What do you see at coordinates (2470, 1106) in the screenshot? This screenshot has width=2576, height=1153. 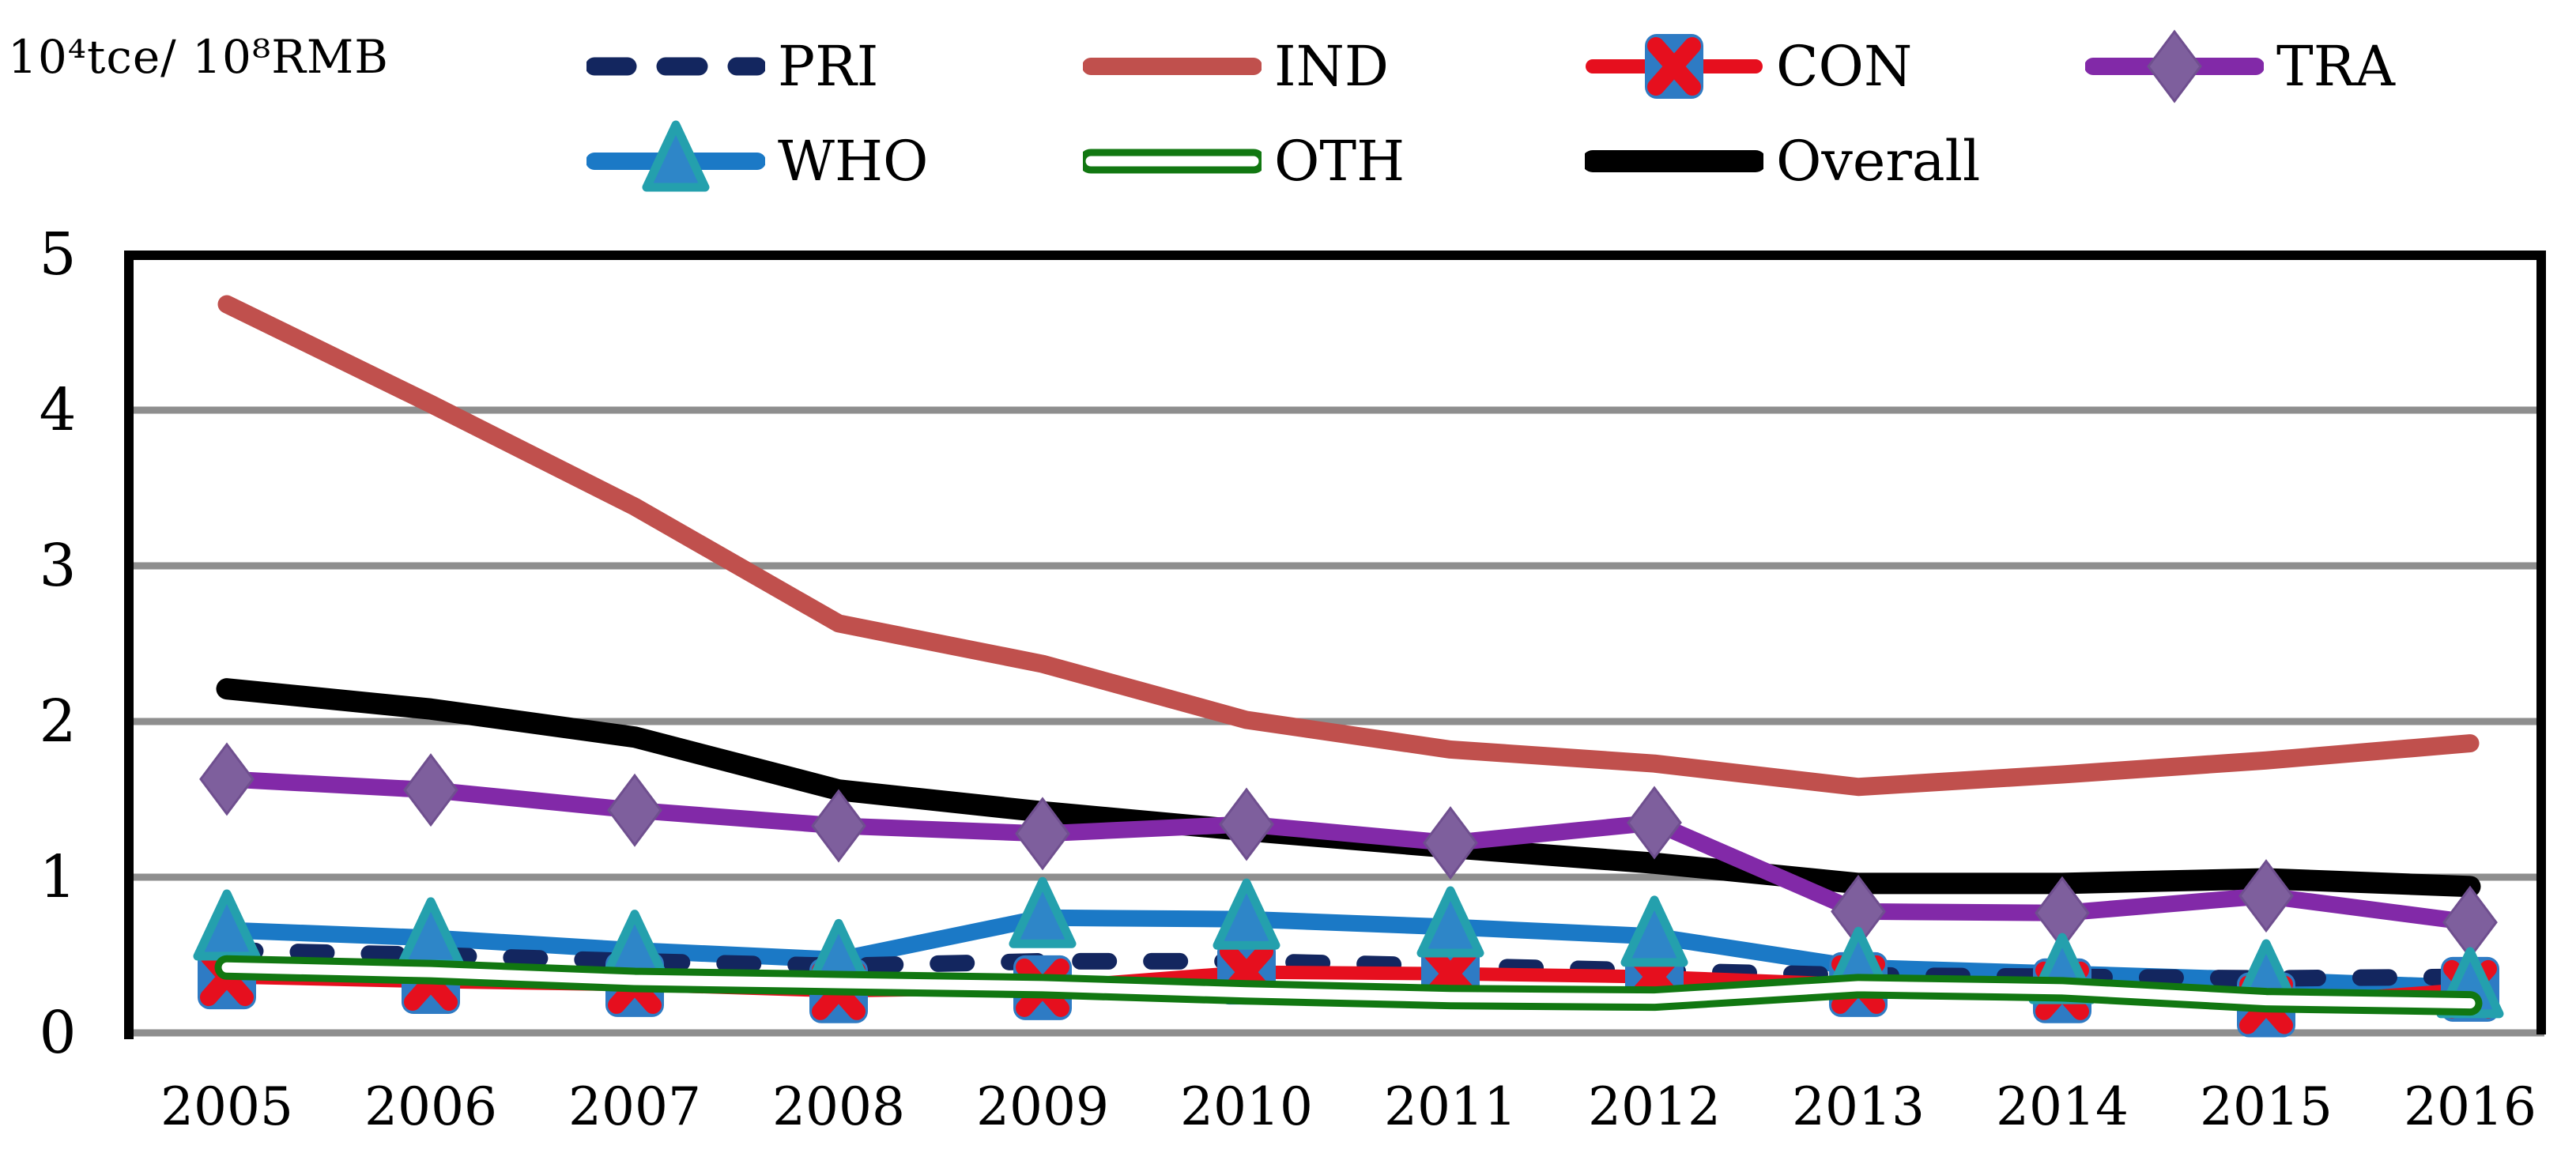 I see `x-tick-label: 2016` at bounding box center [2470, 1106].